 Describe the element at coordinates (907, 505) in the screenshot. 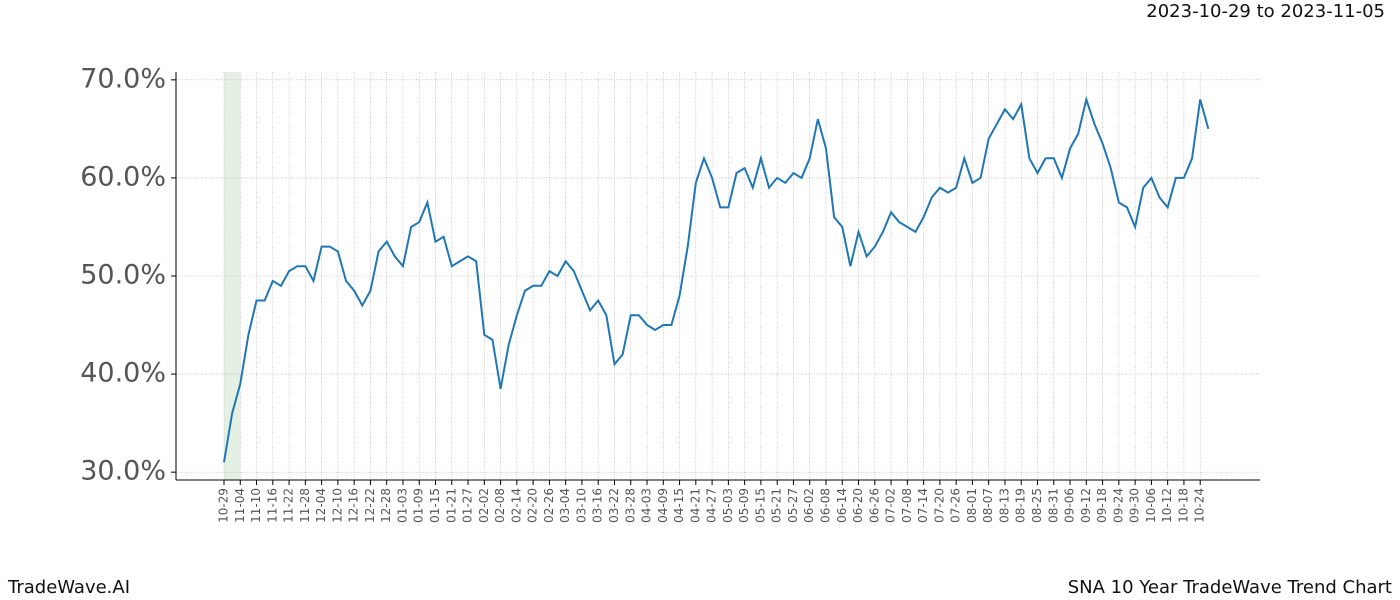

I see `x-tick-label: 07-08` at that location.